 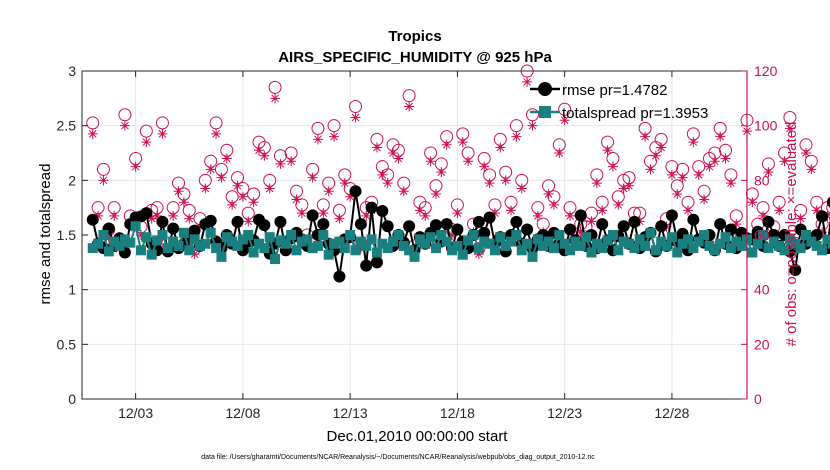 What do you see at coordinates (135, 413) in the screenshot?
I see `x-tick-label: 12/03` at bounding box center [135, 413].